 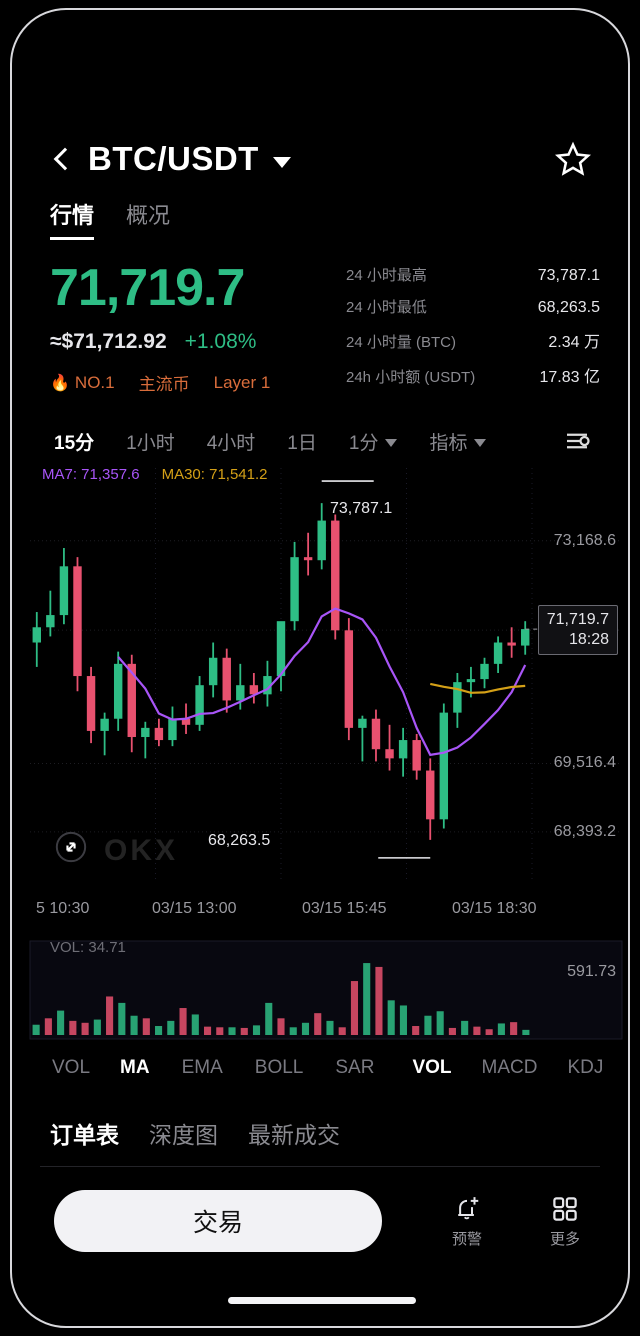 I want to click on stat-row-low: 24 小时最低 68,263.5, so click(x=473, y=306).